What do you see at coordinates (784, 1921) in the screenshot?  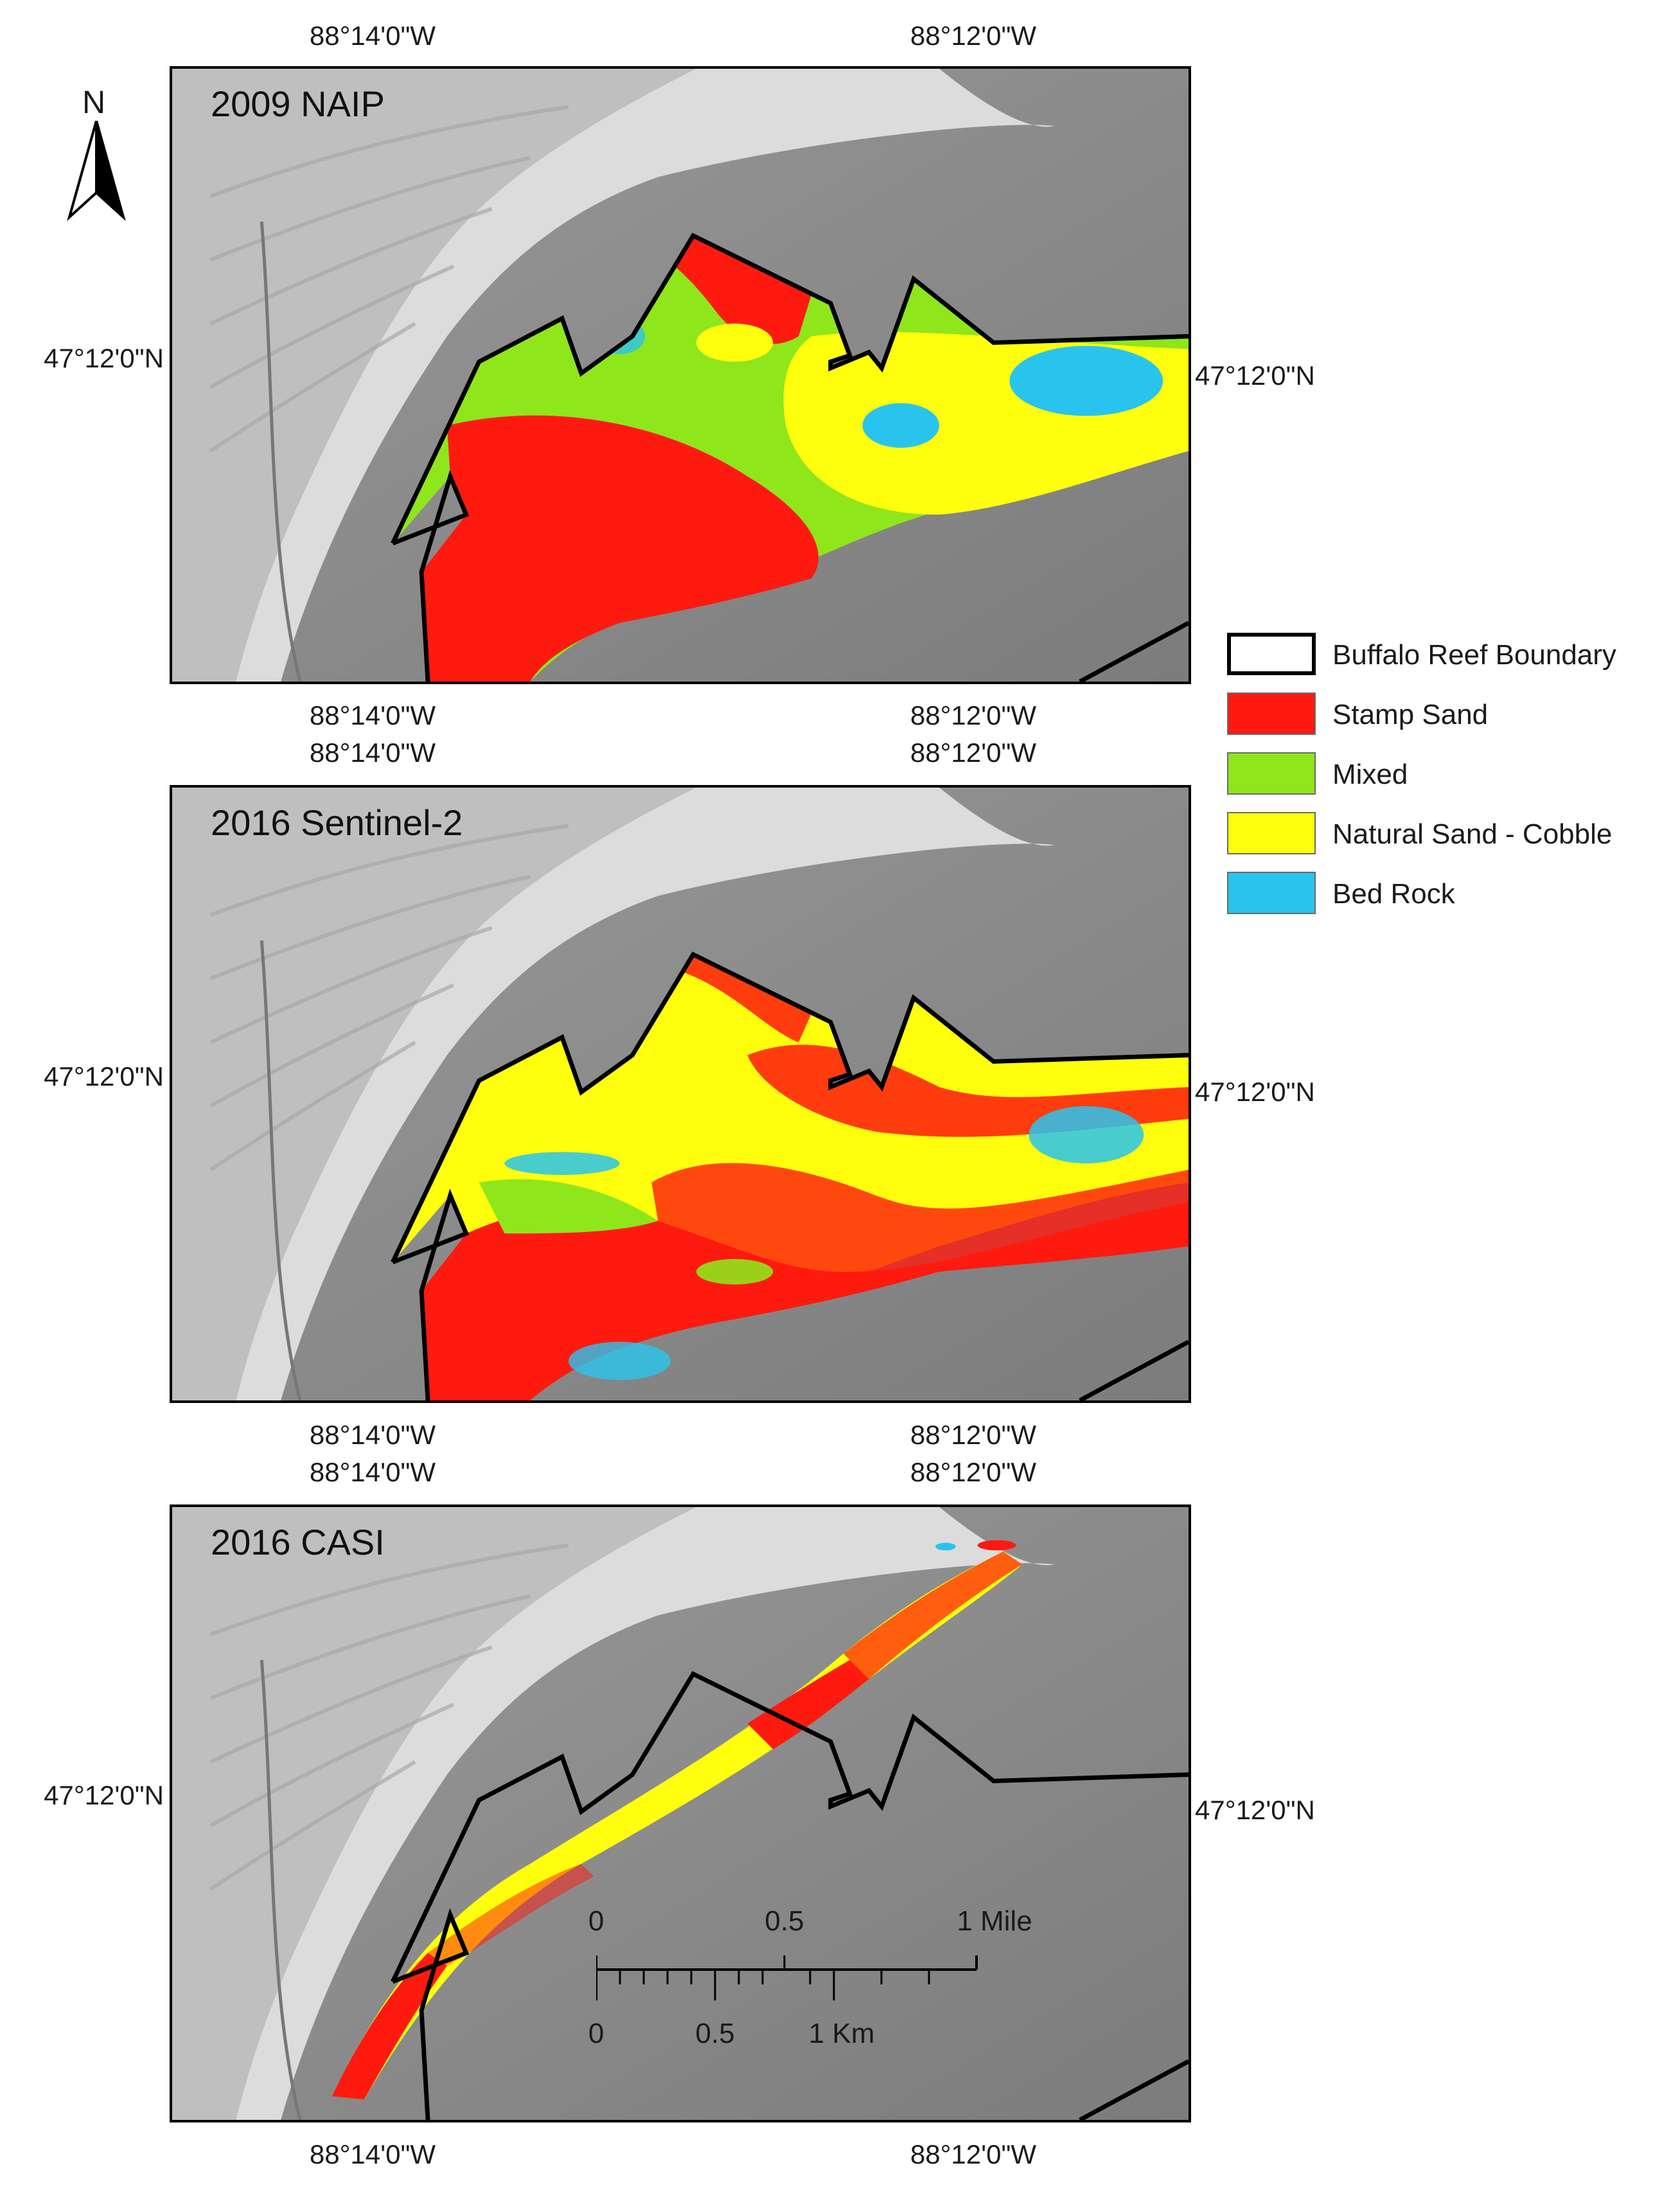 I see `scale-mile-half: 0.5` at bounding box center [784, 1921].